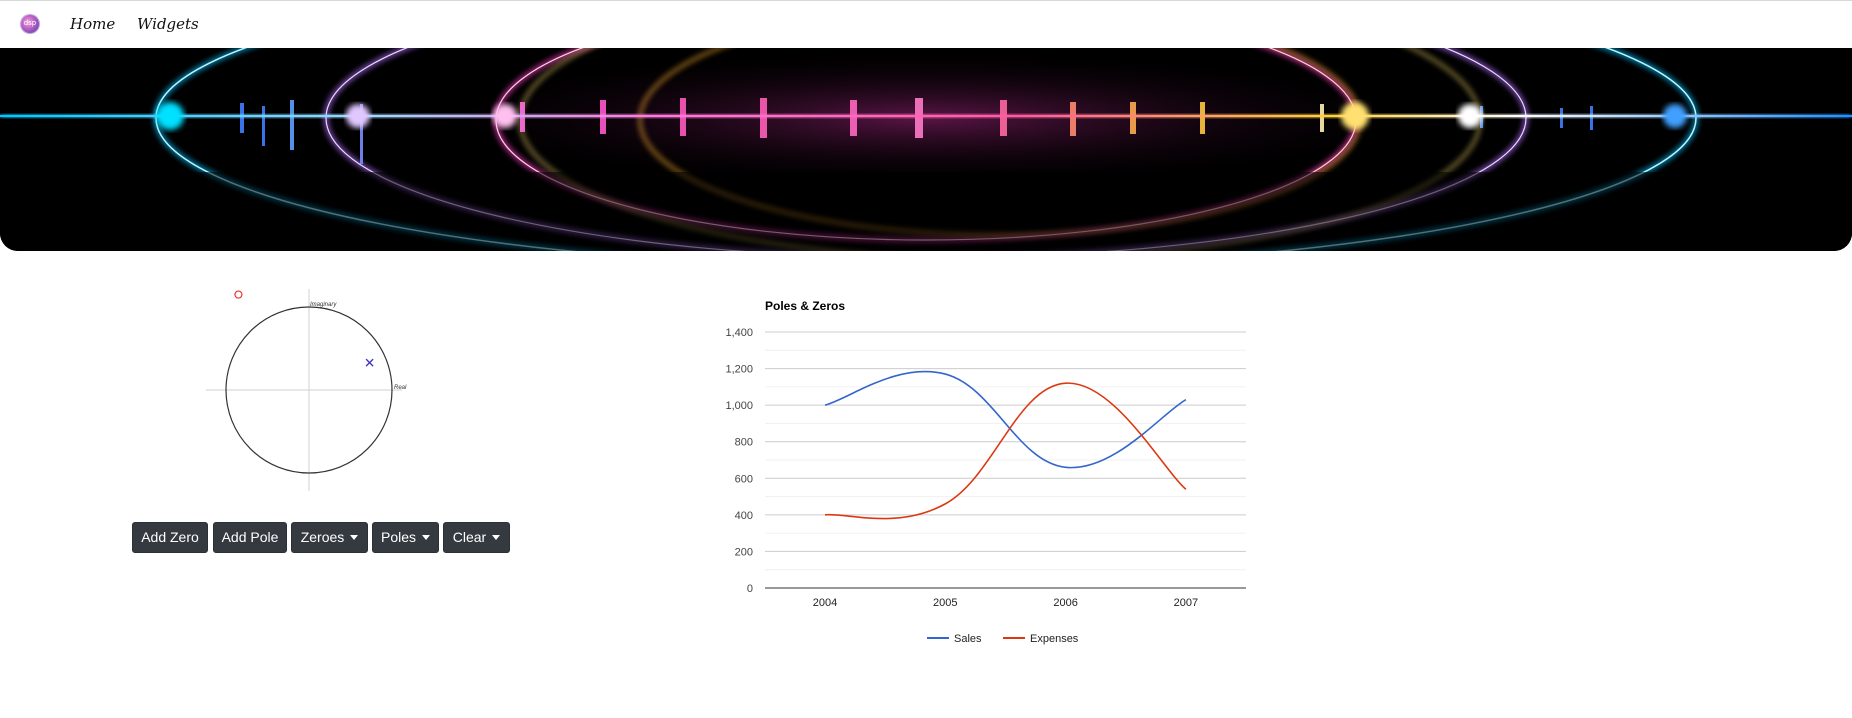 Image resolution: width=1852 pixels, height=718 pixels. What do you see at coordinates (744, 479) in the screenshot?
I see `y-tick-label: 600` at bounding box center [744, 479].